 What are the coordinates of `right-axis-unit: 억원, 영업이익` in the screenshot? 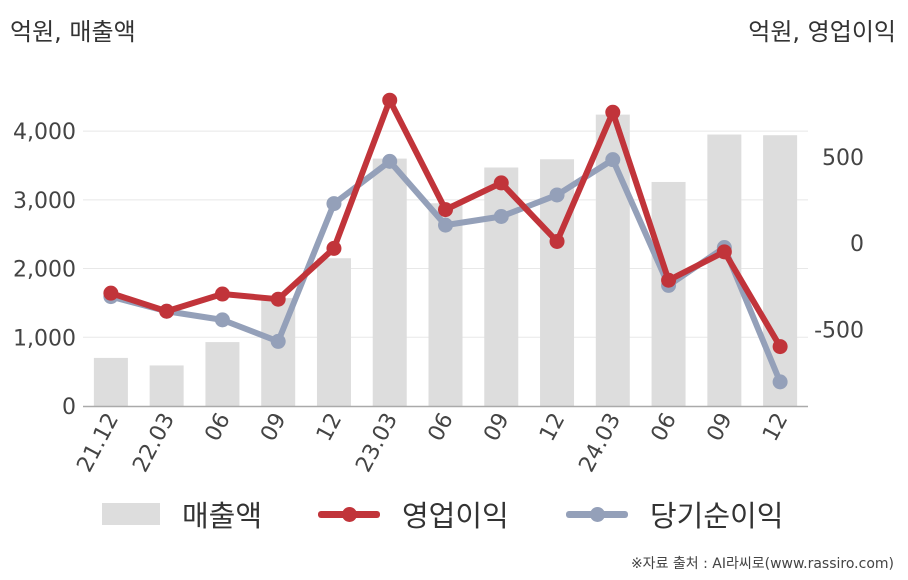 It's located at (822, 32).